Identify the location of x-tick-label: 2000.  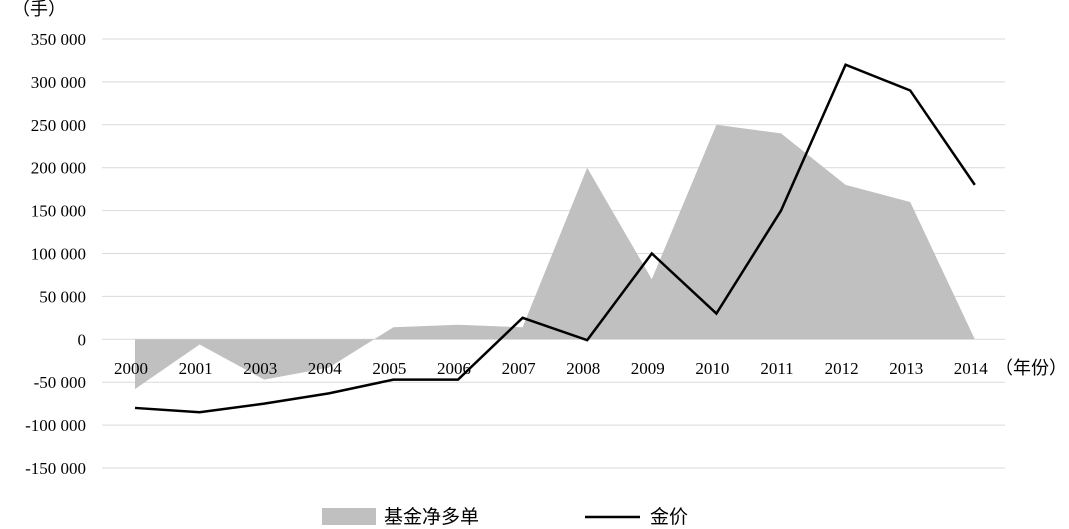
(131, 368).